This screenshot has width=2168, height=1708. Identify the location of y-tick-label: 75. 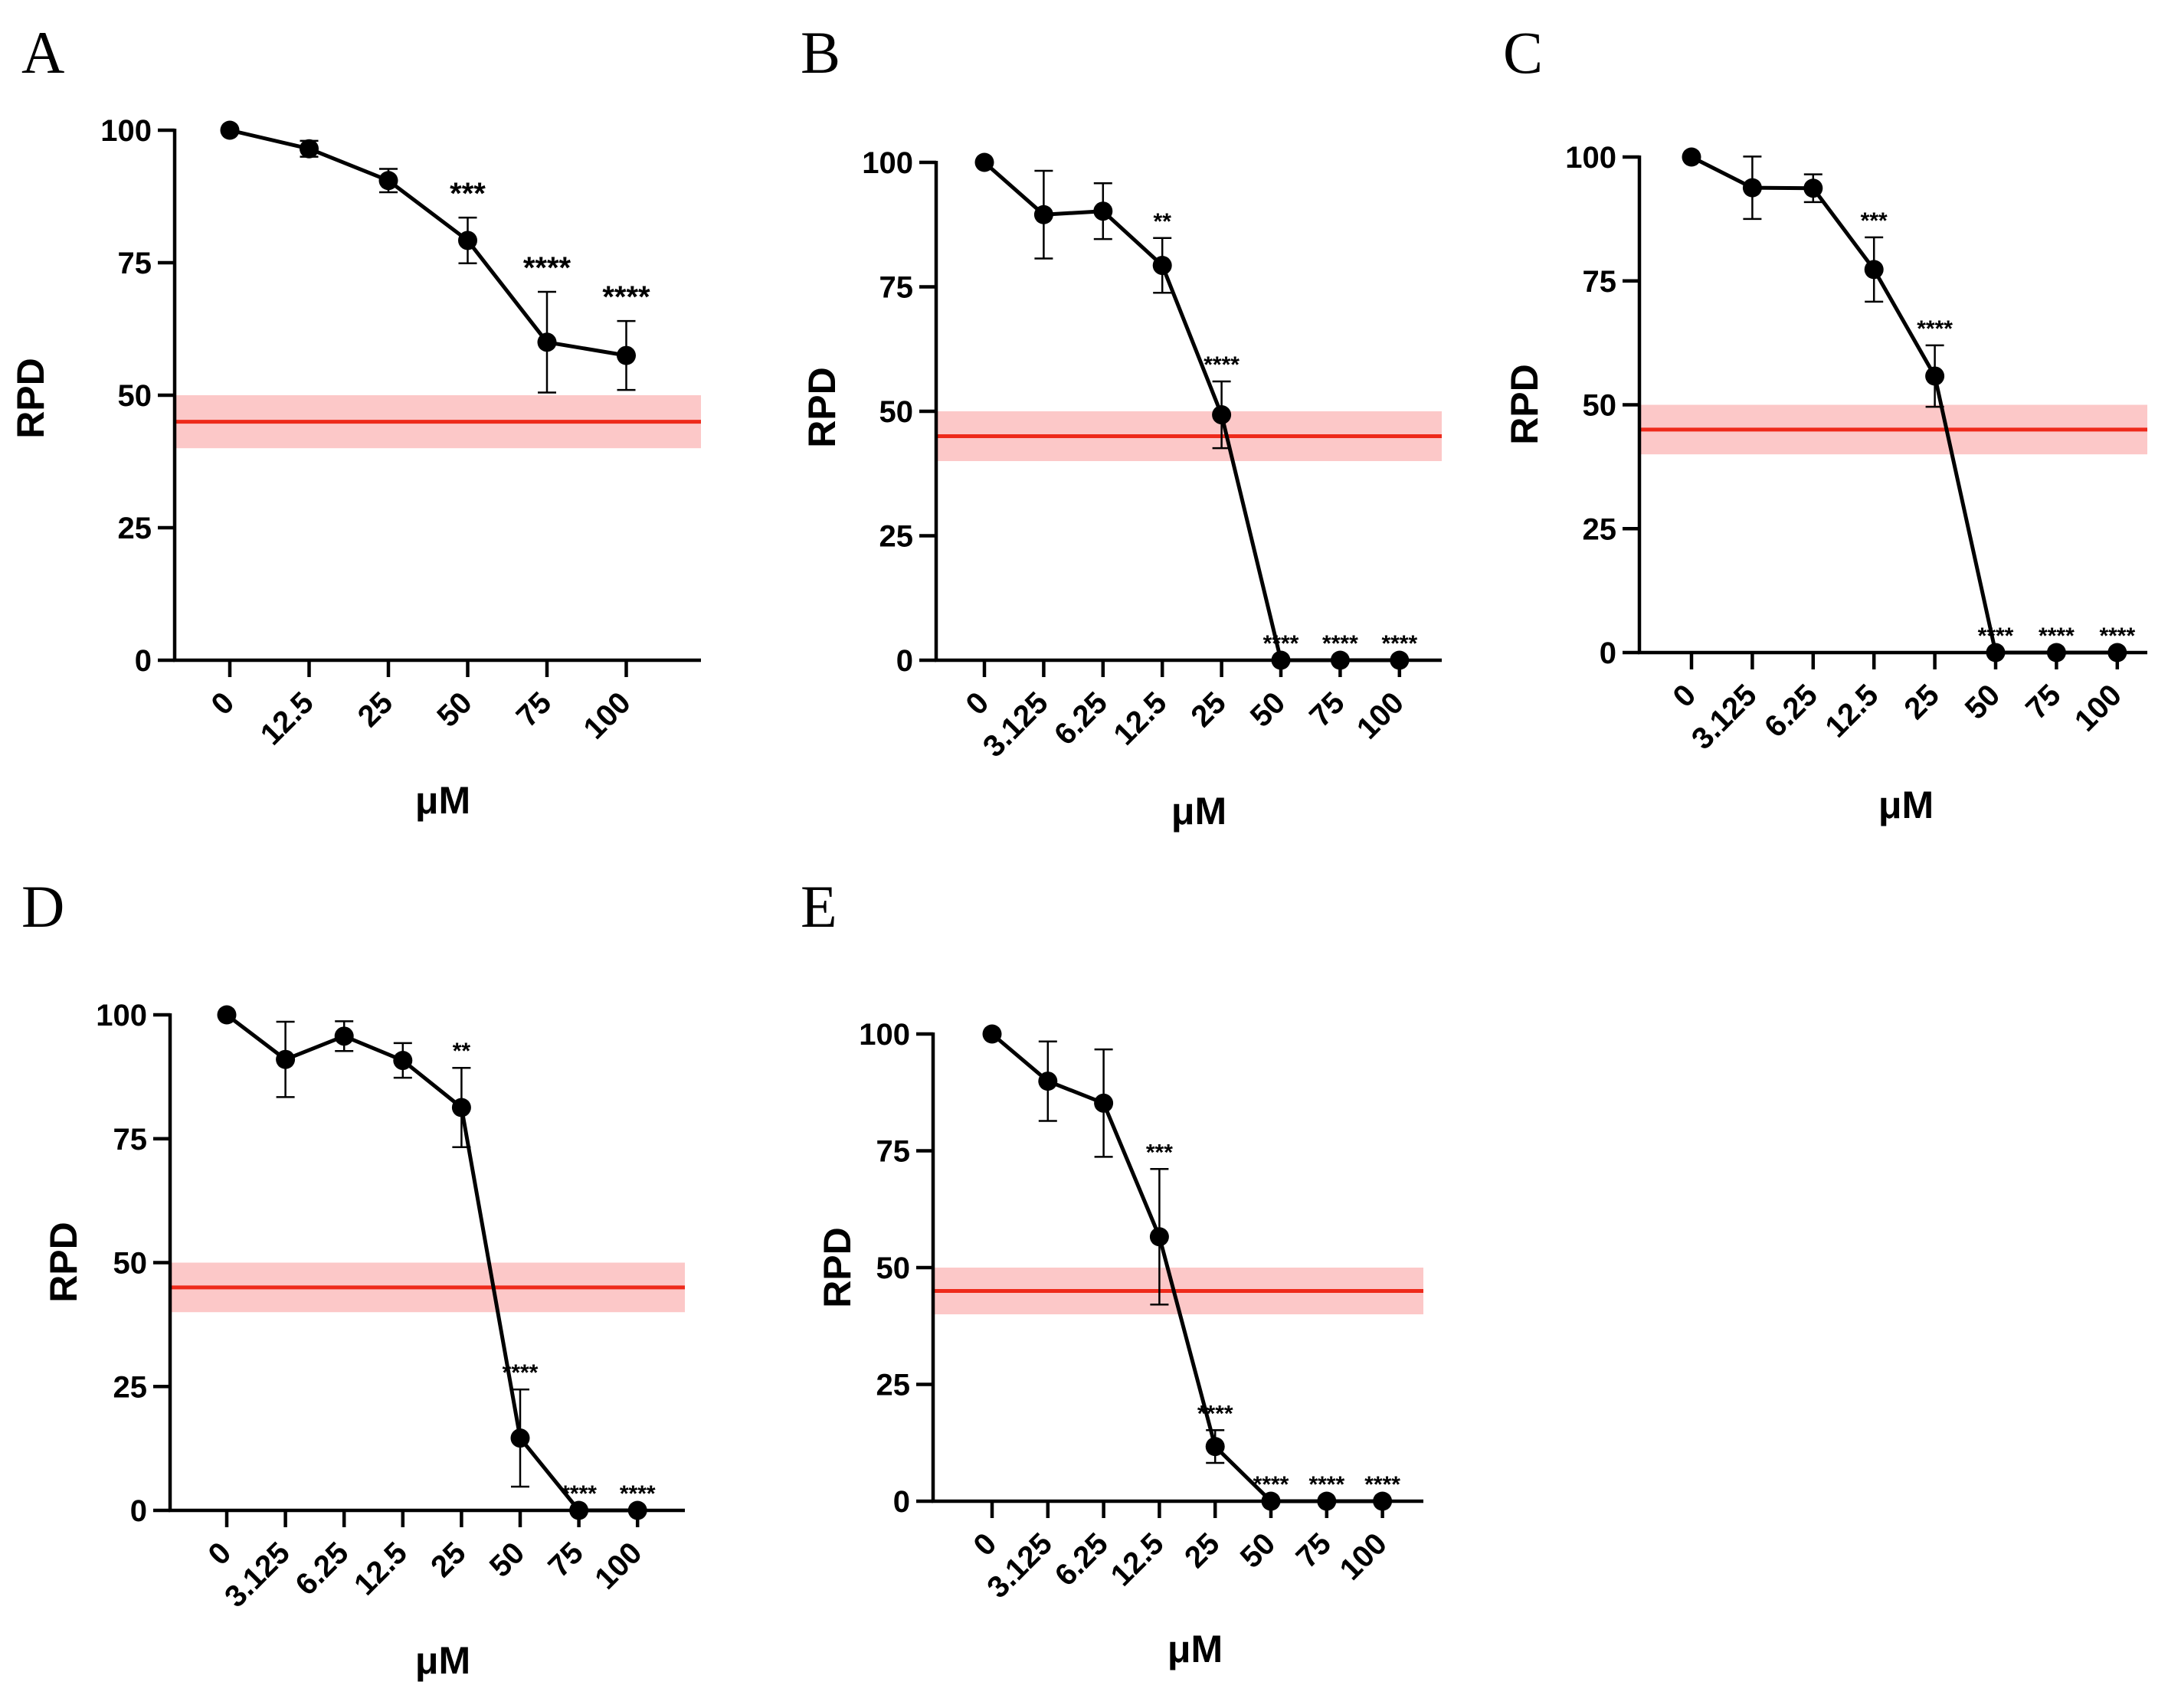
(1600, 282).